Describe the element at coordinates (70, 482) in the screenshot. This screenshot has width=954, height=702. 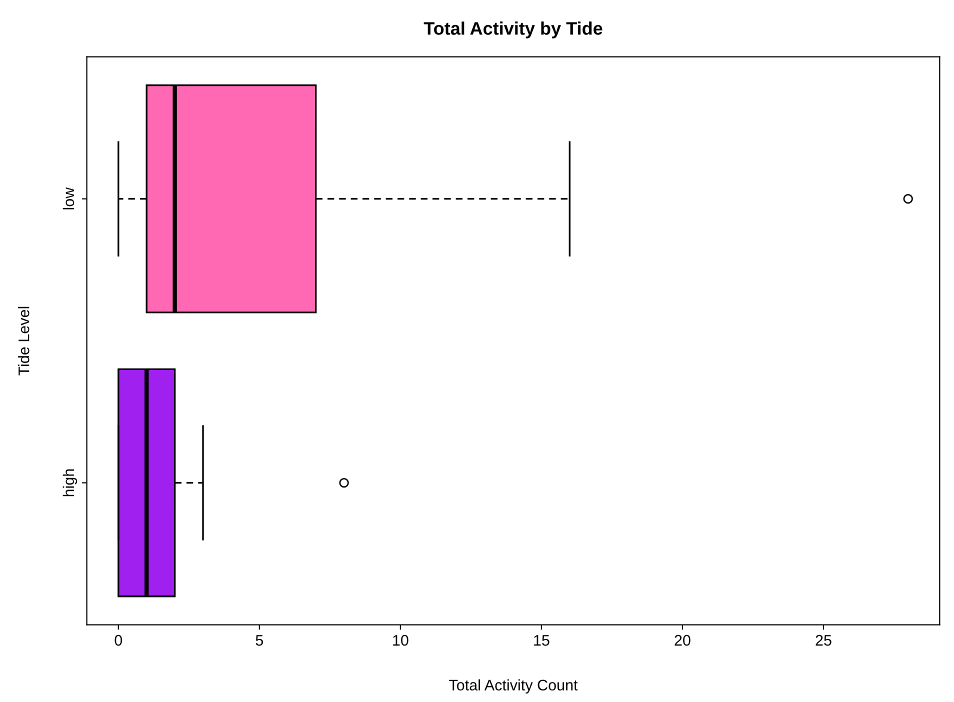
I see `y-tick-label: high` at that location.